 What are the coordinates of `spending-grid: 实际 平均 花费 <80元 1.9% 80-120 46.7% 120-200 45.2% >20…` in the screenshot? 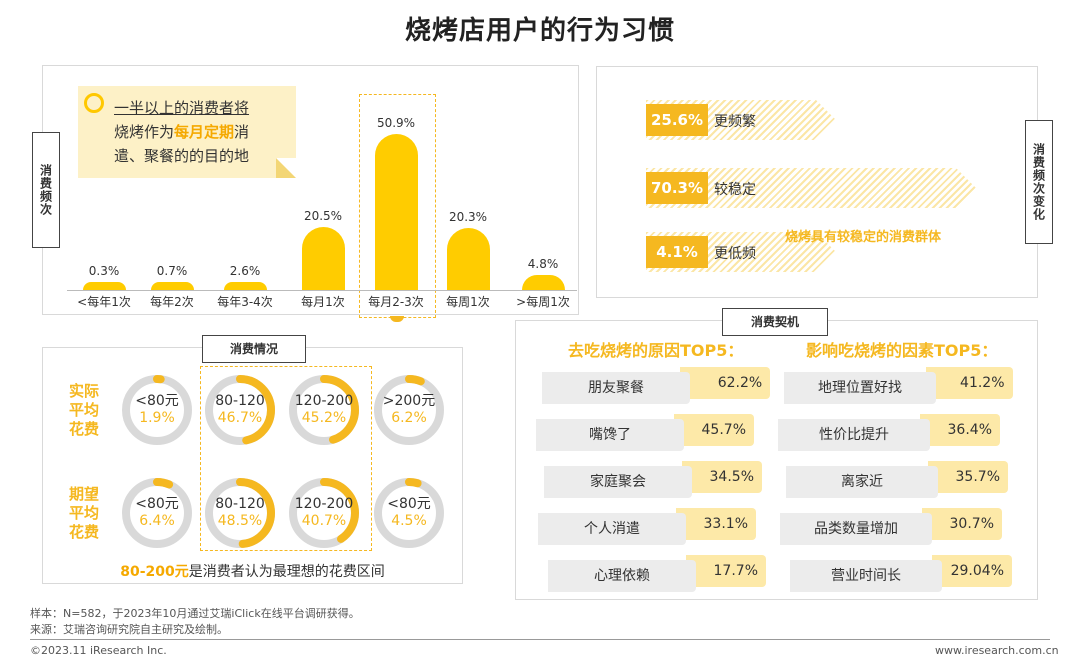 It's located at (252, 462).